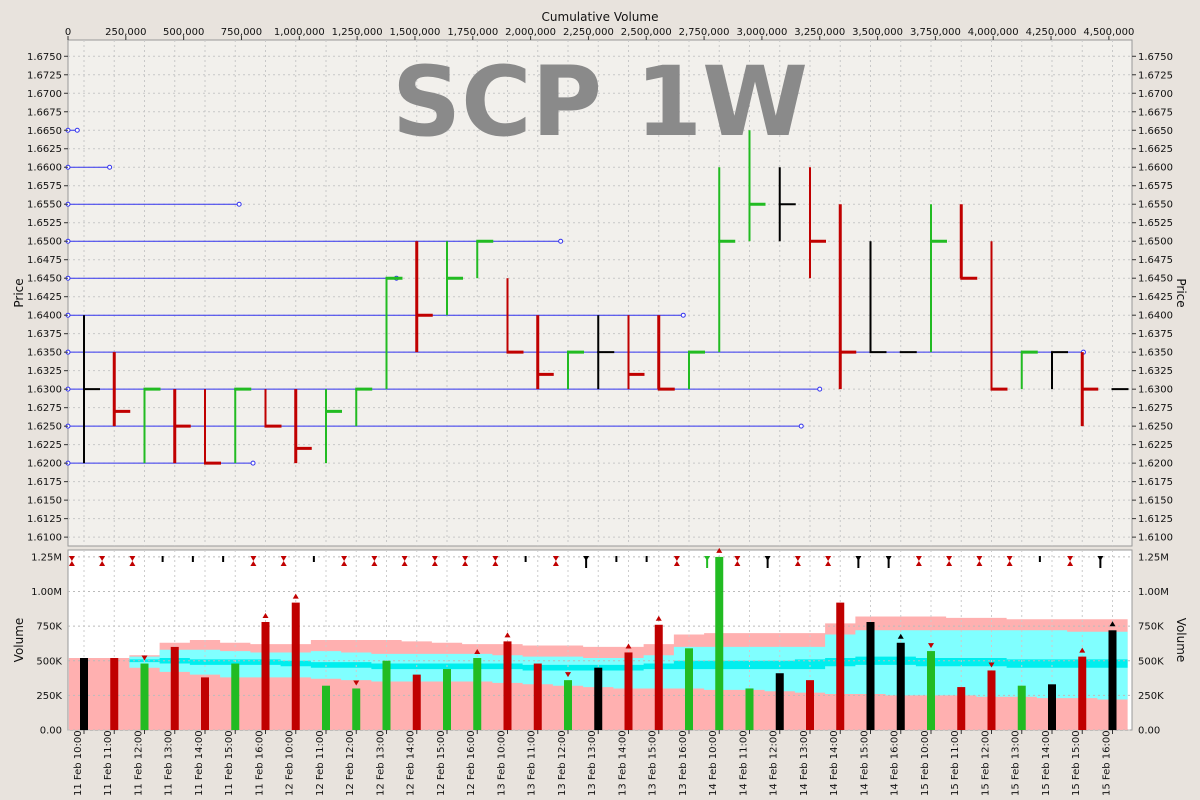  What do you see at coordinates (1155, 464) in the screenshot?
I see `price-tick-label: 1.6200` at bounding box center [1155, 464].